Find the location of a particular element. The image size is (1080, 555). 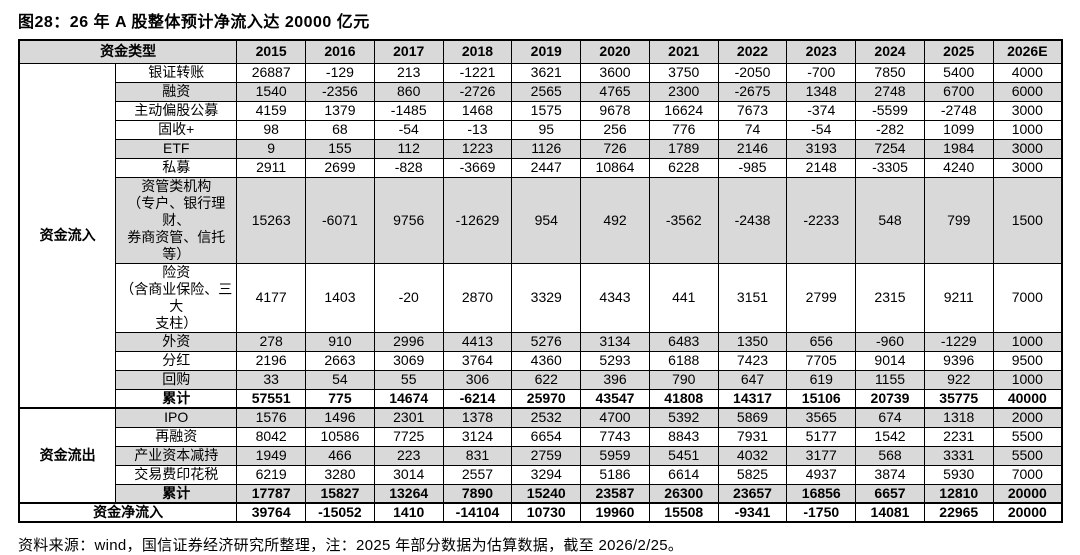

value-cell: 5400 is located at coordinates (958, 72).